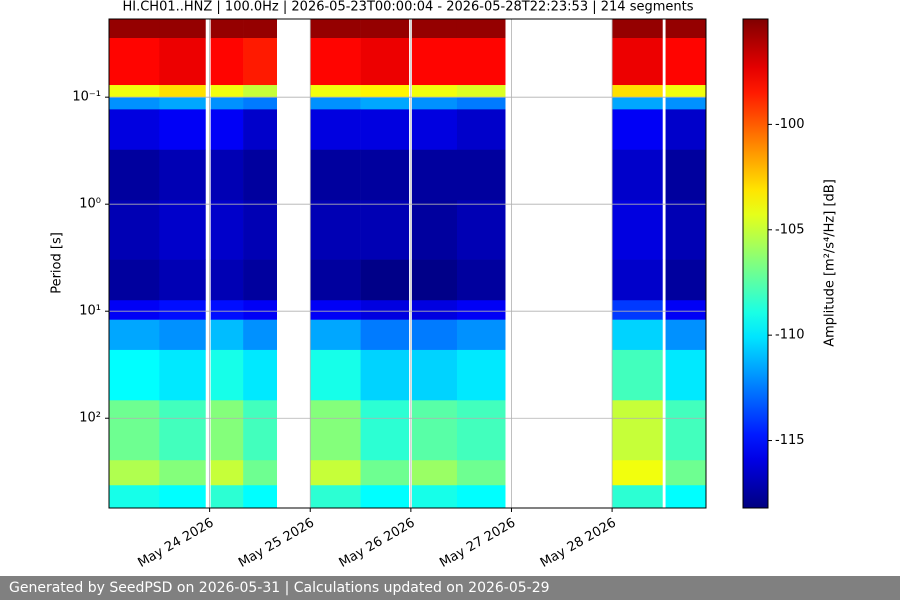 Image resolution: width=900 pixels, height=600 pixels. Describe the element at coordinates (276, 543) in the screenshot. I see `x-tick-label: May 25 2026` at that location.